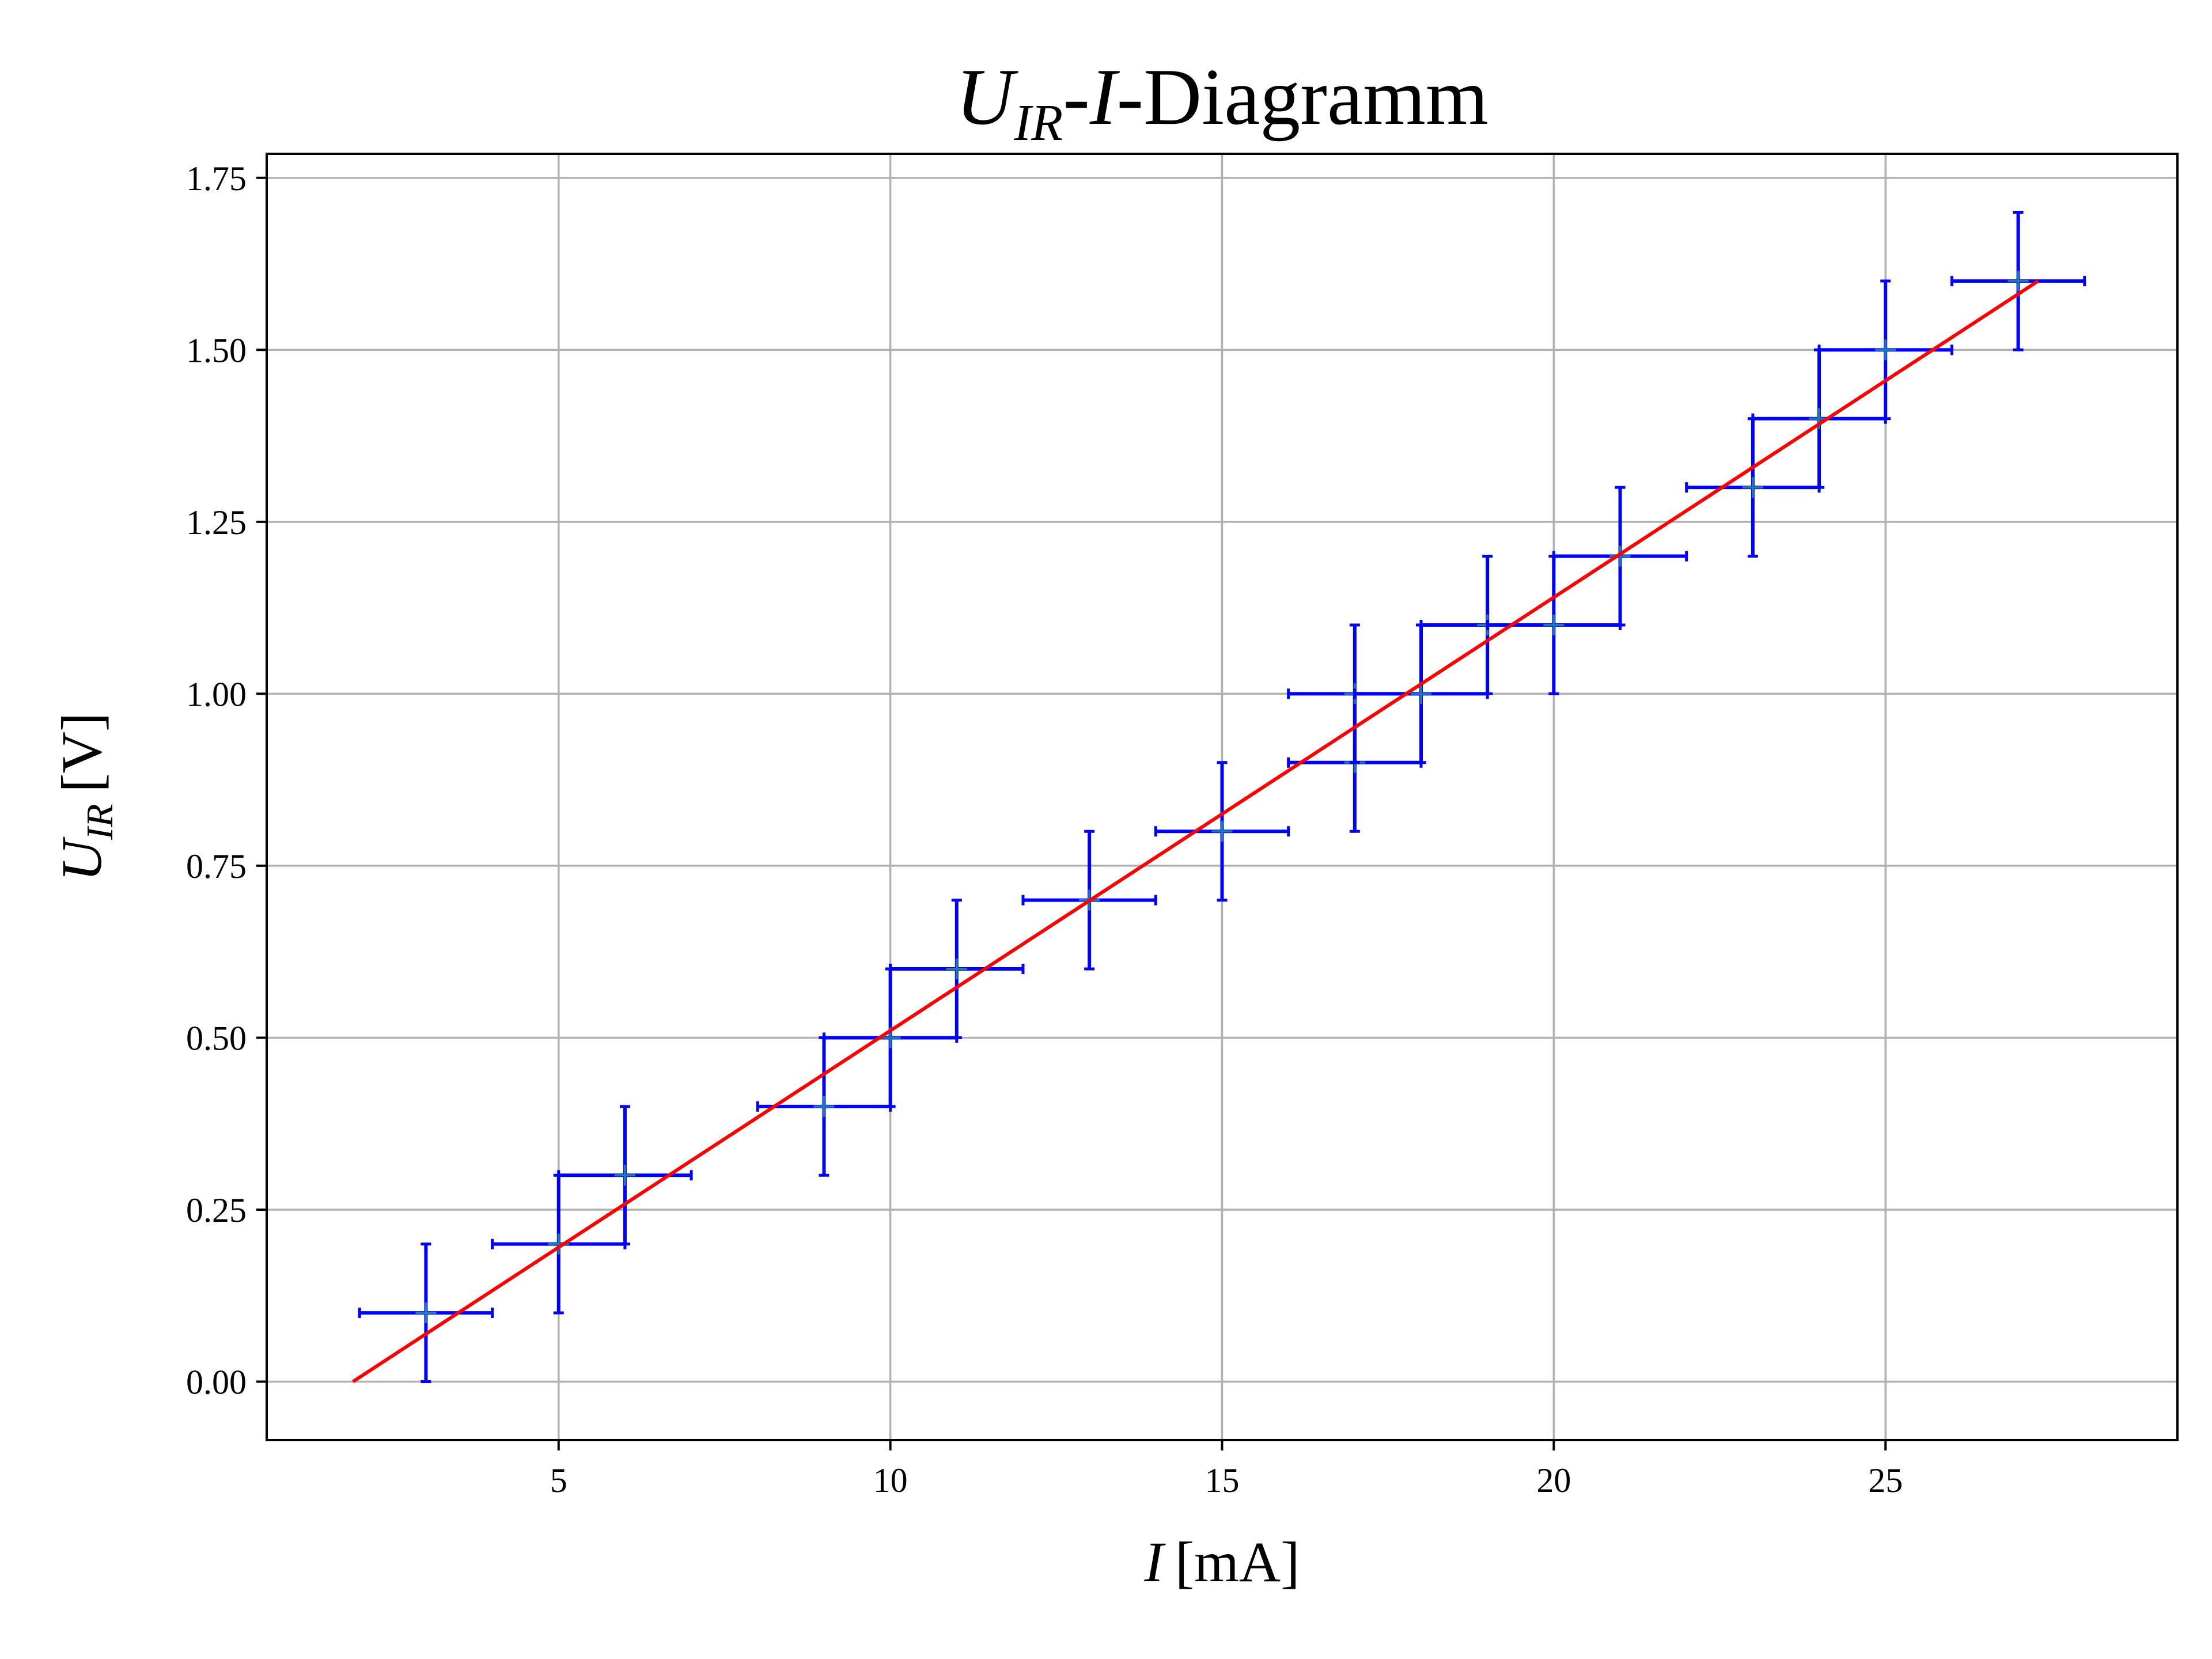 The width and height of the screenshot is (2212, 1659). Describe the element at coordinates (216, 1038) in the screenshot. I see `y-tick-label: 0.50` at that location.